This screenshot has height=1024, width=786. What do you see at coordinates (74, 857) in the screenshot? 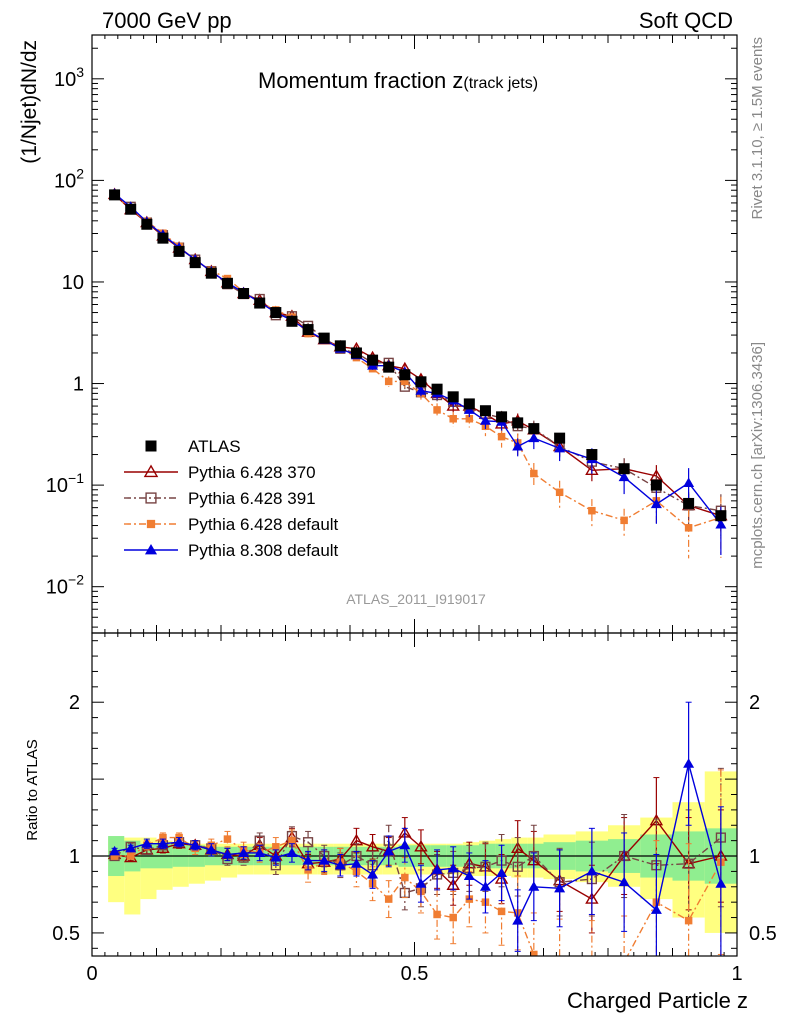
I see `ratio-y-tick-label: 1` at bounding box center [74, 857].